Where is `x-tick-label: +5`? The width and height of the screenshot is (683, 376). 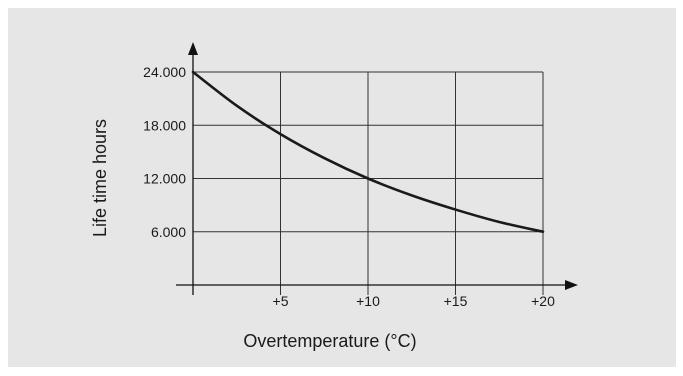
x-tick-label: +5 is located at coordinates (281, 301).